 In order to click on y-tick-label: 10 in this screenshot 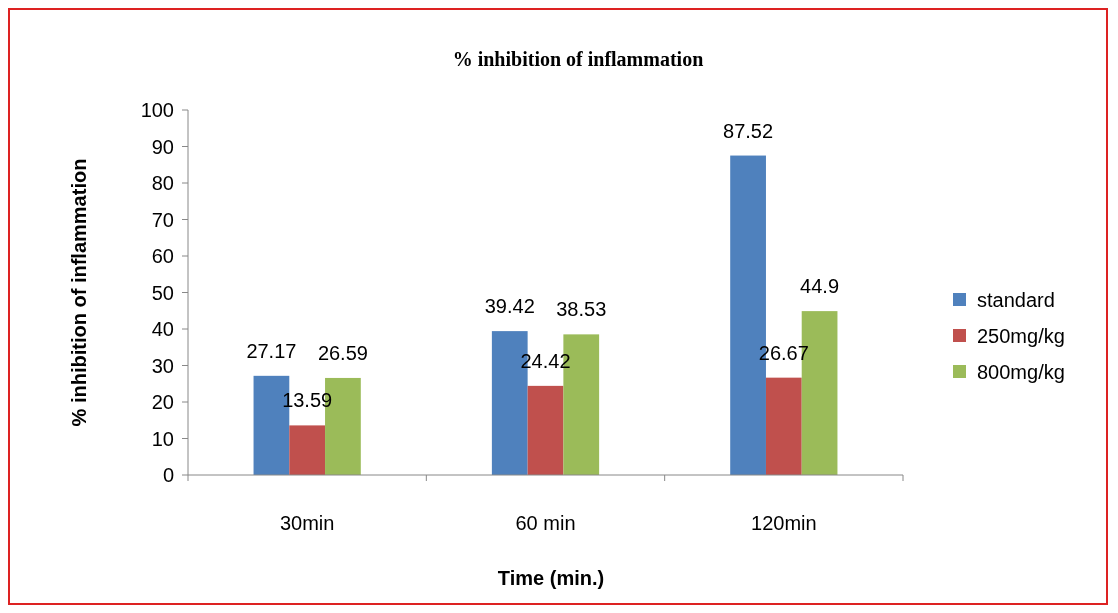, I will do `click(162, 438)`.